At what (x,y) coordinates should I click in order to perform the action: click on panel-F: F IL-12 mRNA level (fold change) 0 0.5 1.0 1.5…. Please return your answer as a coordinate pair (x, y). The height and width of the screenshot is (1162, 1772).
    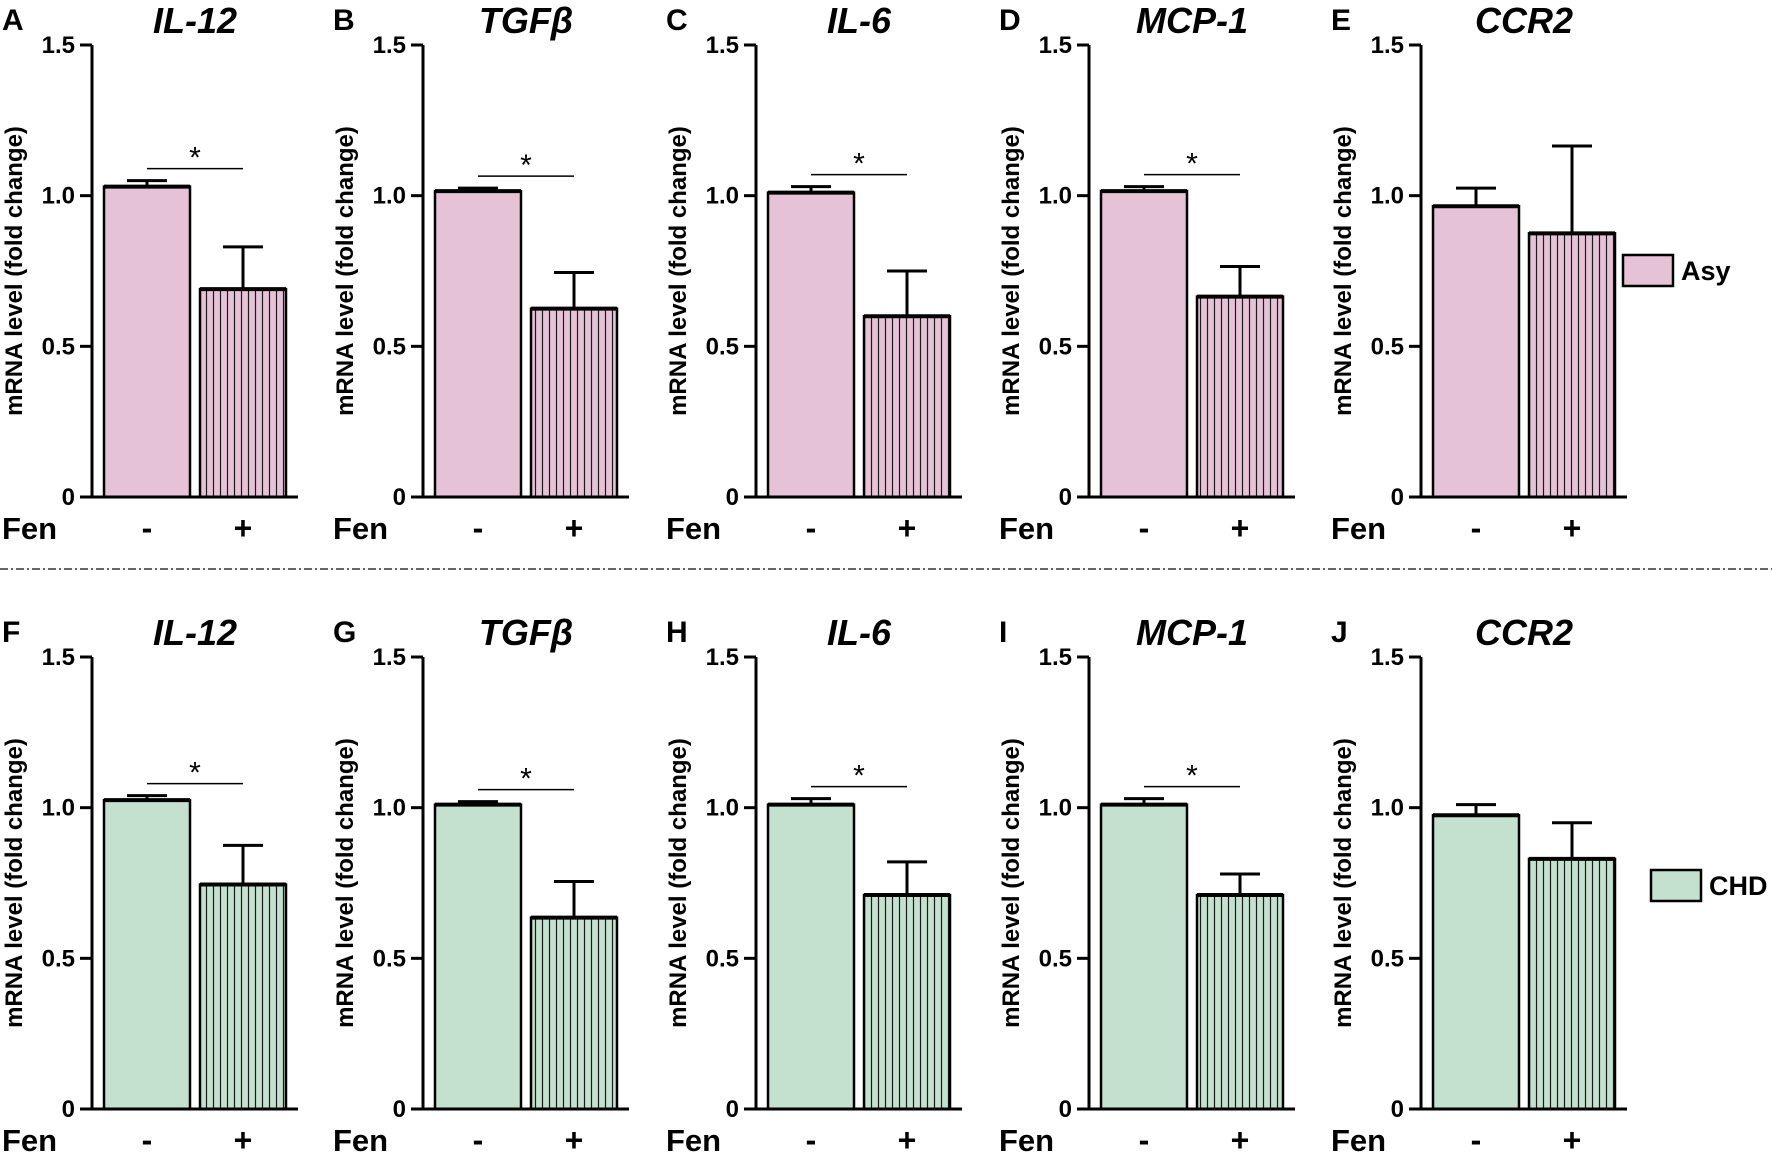
    Looking at the image, I should click on (149, 885).